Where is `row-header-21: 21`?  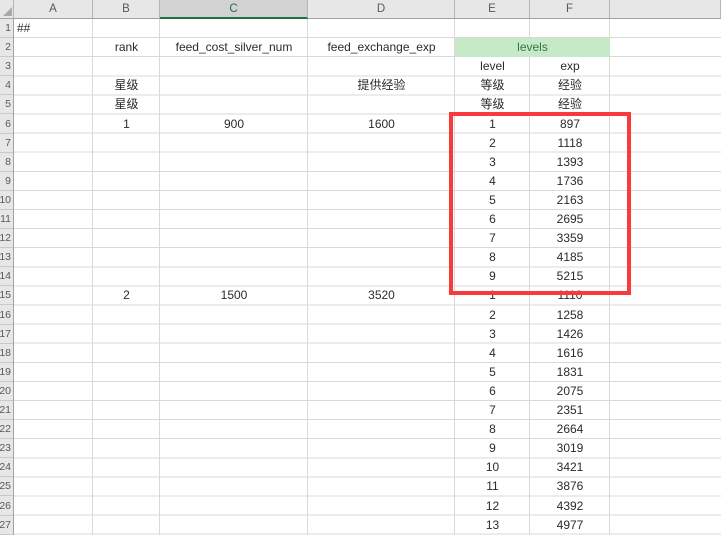
row-header-21: 21 is located at coordinates (6, 411).